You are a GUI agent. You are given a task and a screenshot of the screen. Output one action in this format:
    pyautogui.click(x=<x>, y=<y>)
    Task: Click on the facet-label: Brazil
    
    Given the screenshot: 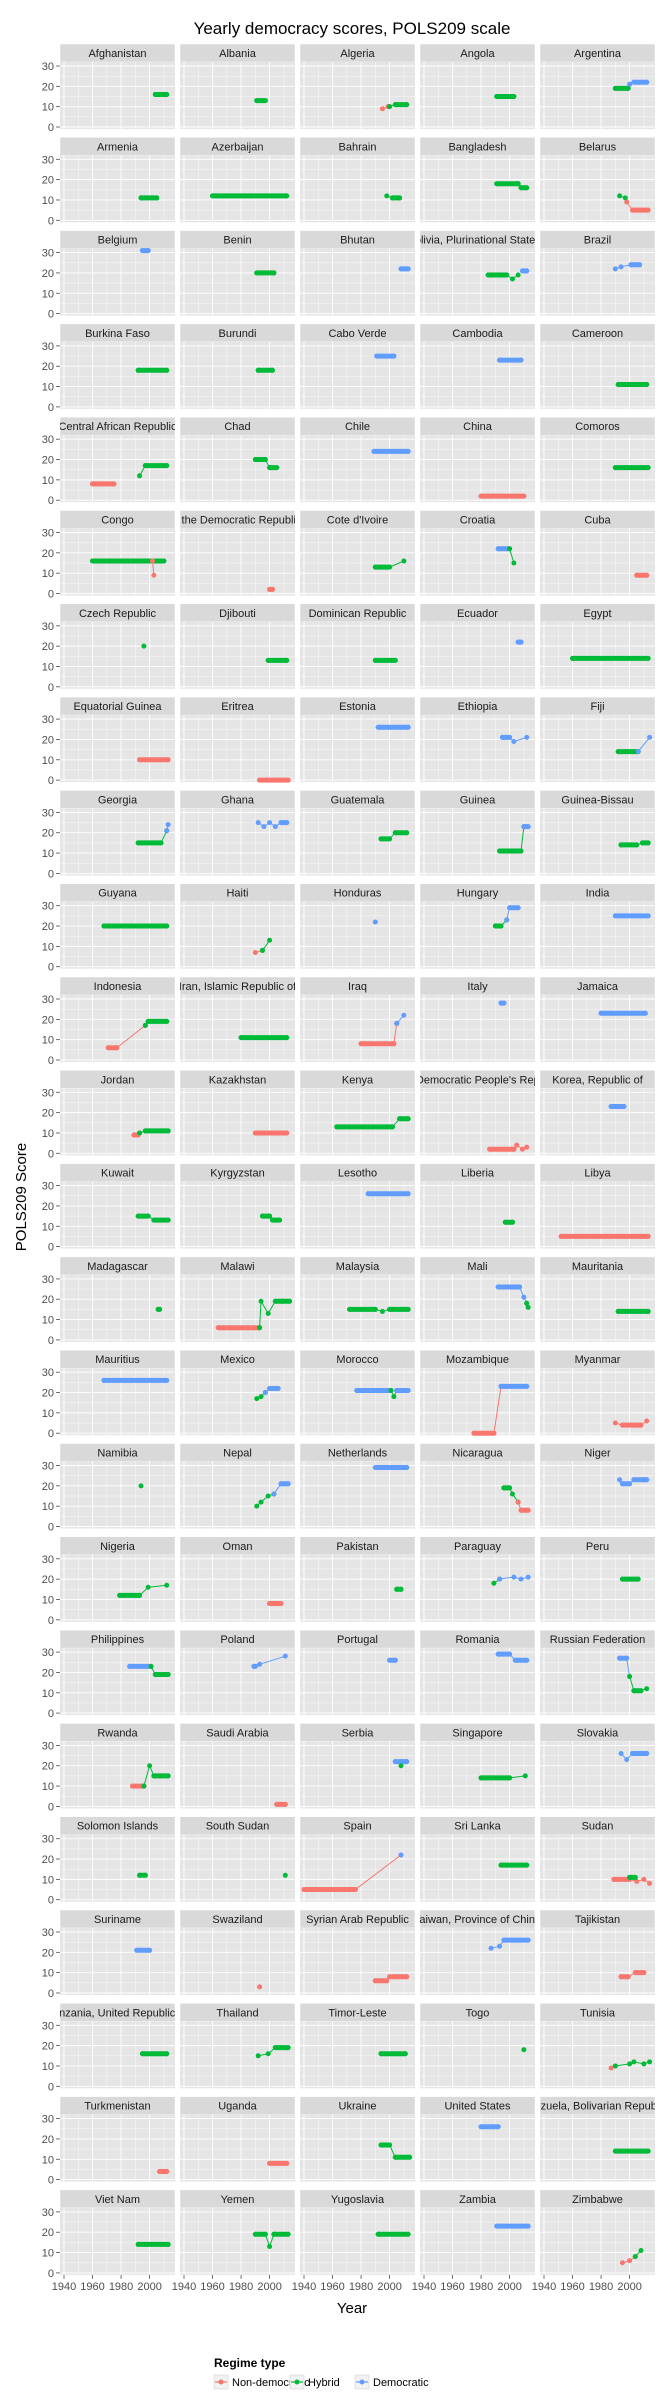 What is the action you would take?
    pyautogui.click(x=598, y=241)
    